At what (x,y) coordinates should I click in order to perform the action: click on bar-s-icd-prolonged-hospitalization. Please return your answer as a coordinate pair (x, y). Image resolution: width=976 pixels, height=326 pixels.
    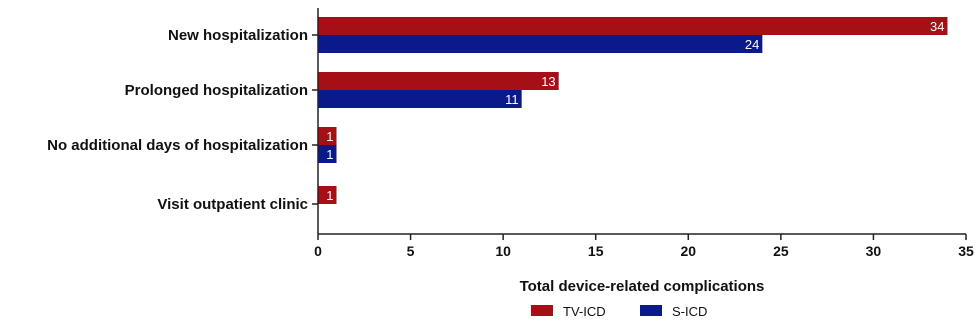
    Looking at the image, I should click on (420, 99).